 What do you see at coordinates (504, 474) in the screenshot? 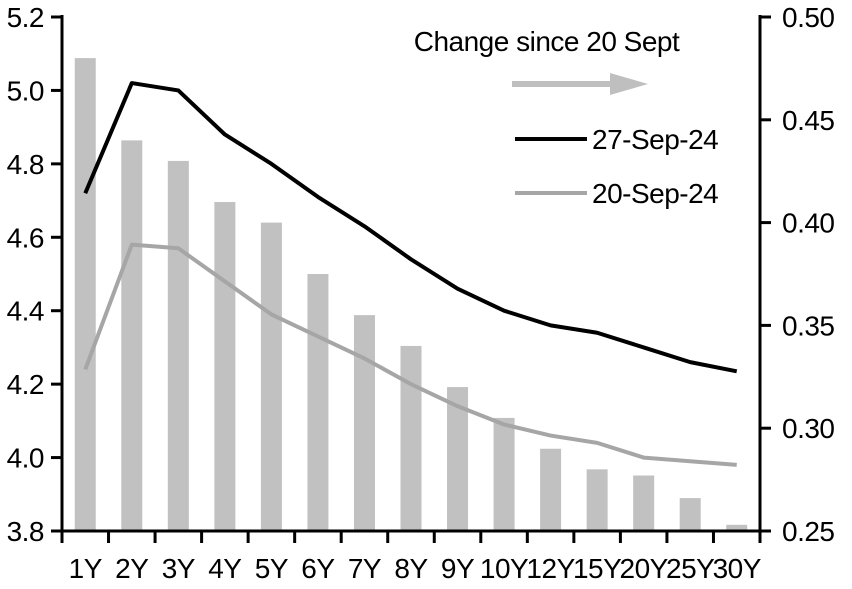
I see `bar-10Y` at bounding box center [504, 474].